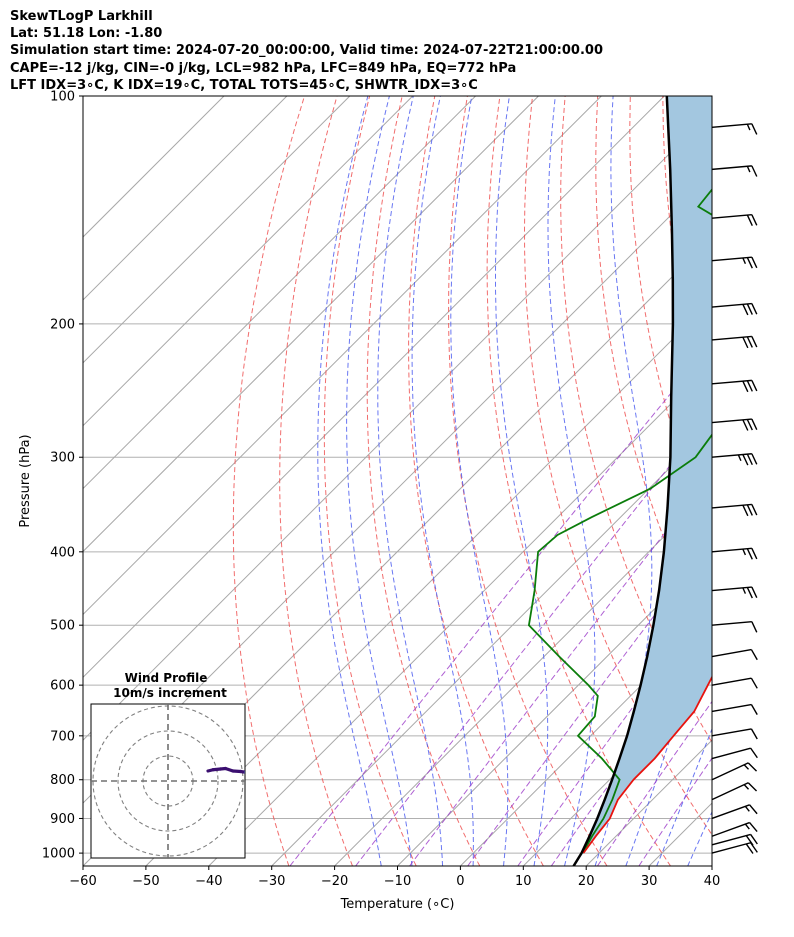 The image size is (794, 937). Describe the element at coordinates (62, 819) in the screenshot. I see `y-tick-label: 900` at that location.